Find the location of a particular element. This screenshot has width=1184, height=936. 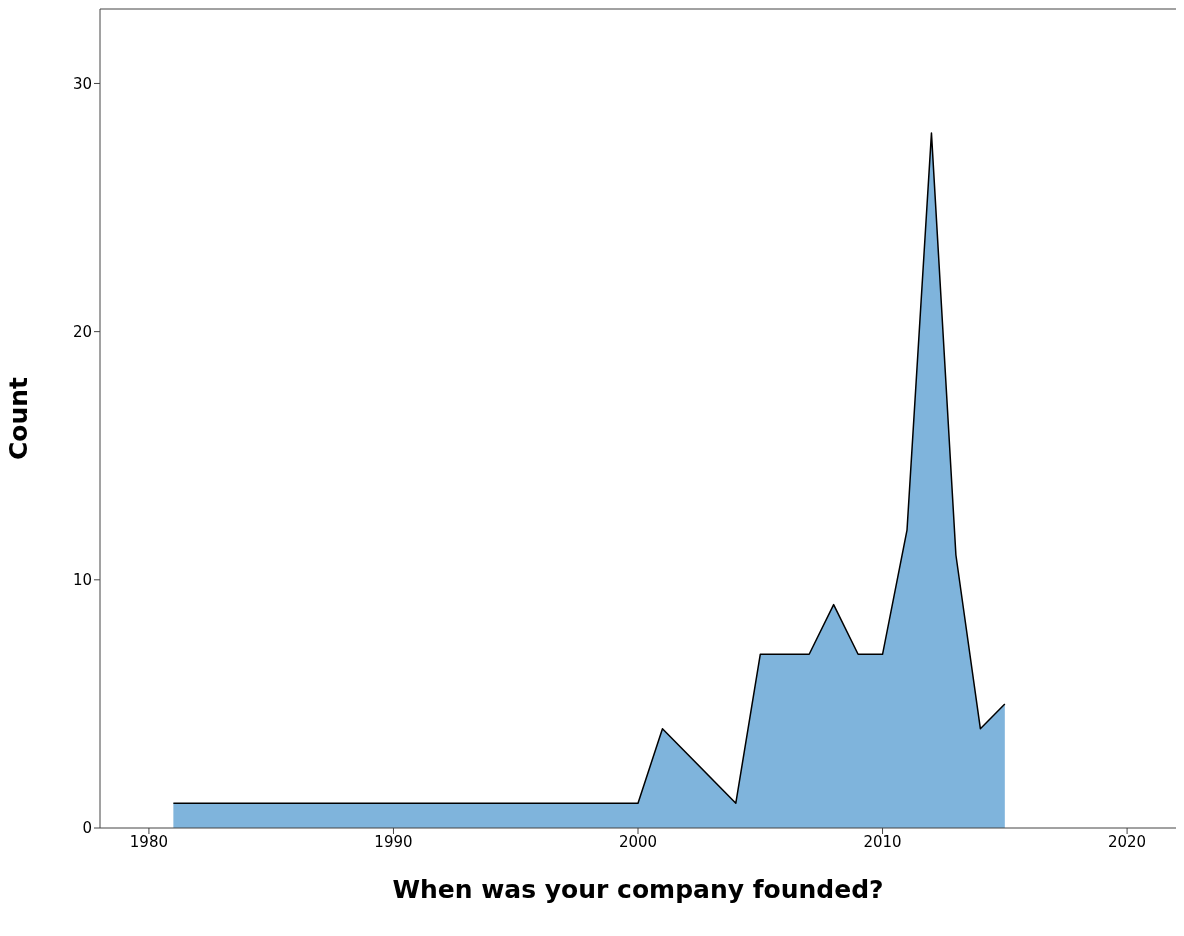

x-tick-label: 1990 is located at coordinates (393, 841).